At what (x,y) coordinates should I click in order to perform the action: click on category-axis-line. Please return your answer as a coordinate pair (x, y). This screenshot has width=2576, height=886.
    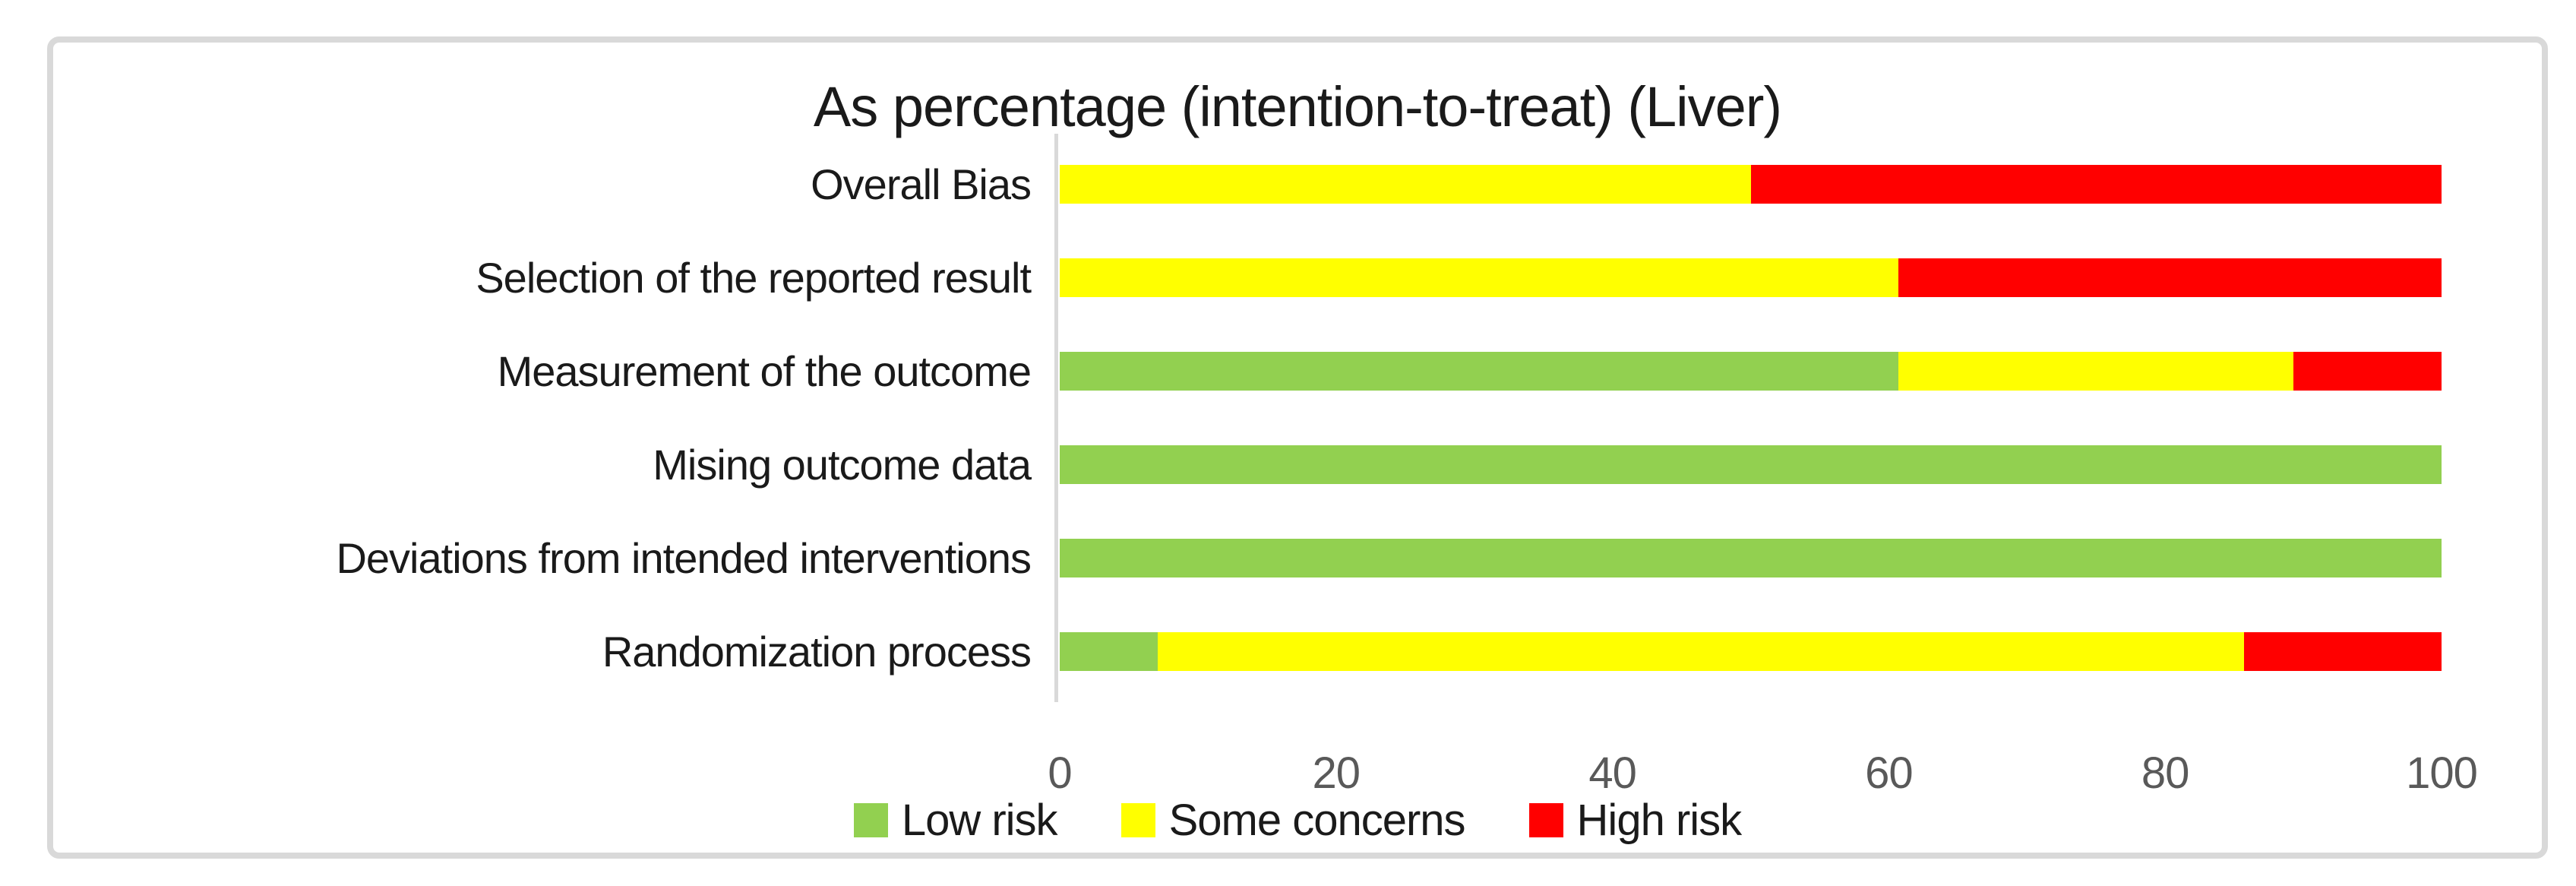
    Looking at the image, I should click on (1056, 418).